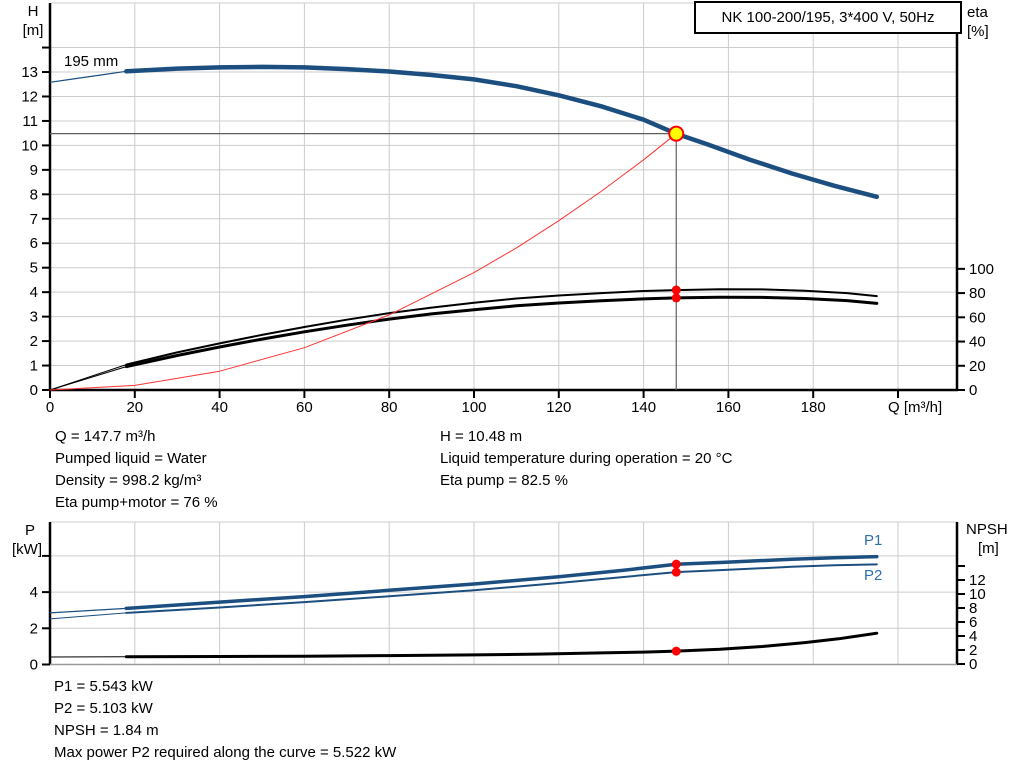  Describe the element at coordinates (676, 298) in the screenshot. I see `eta-pump-motor-point` at that location.